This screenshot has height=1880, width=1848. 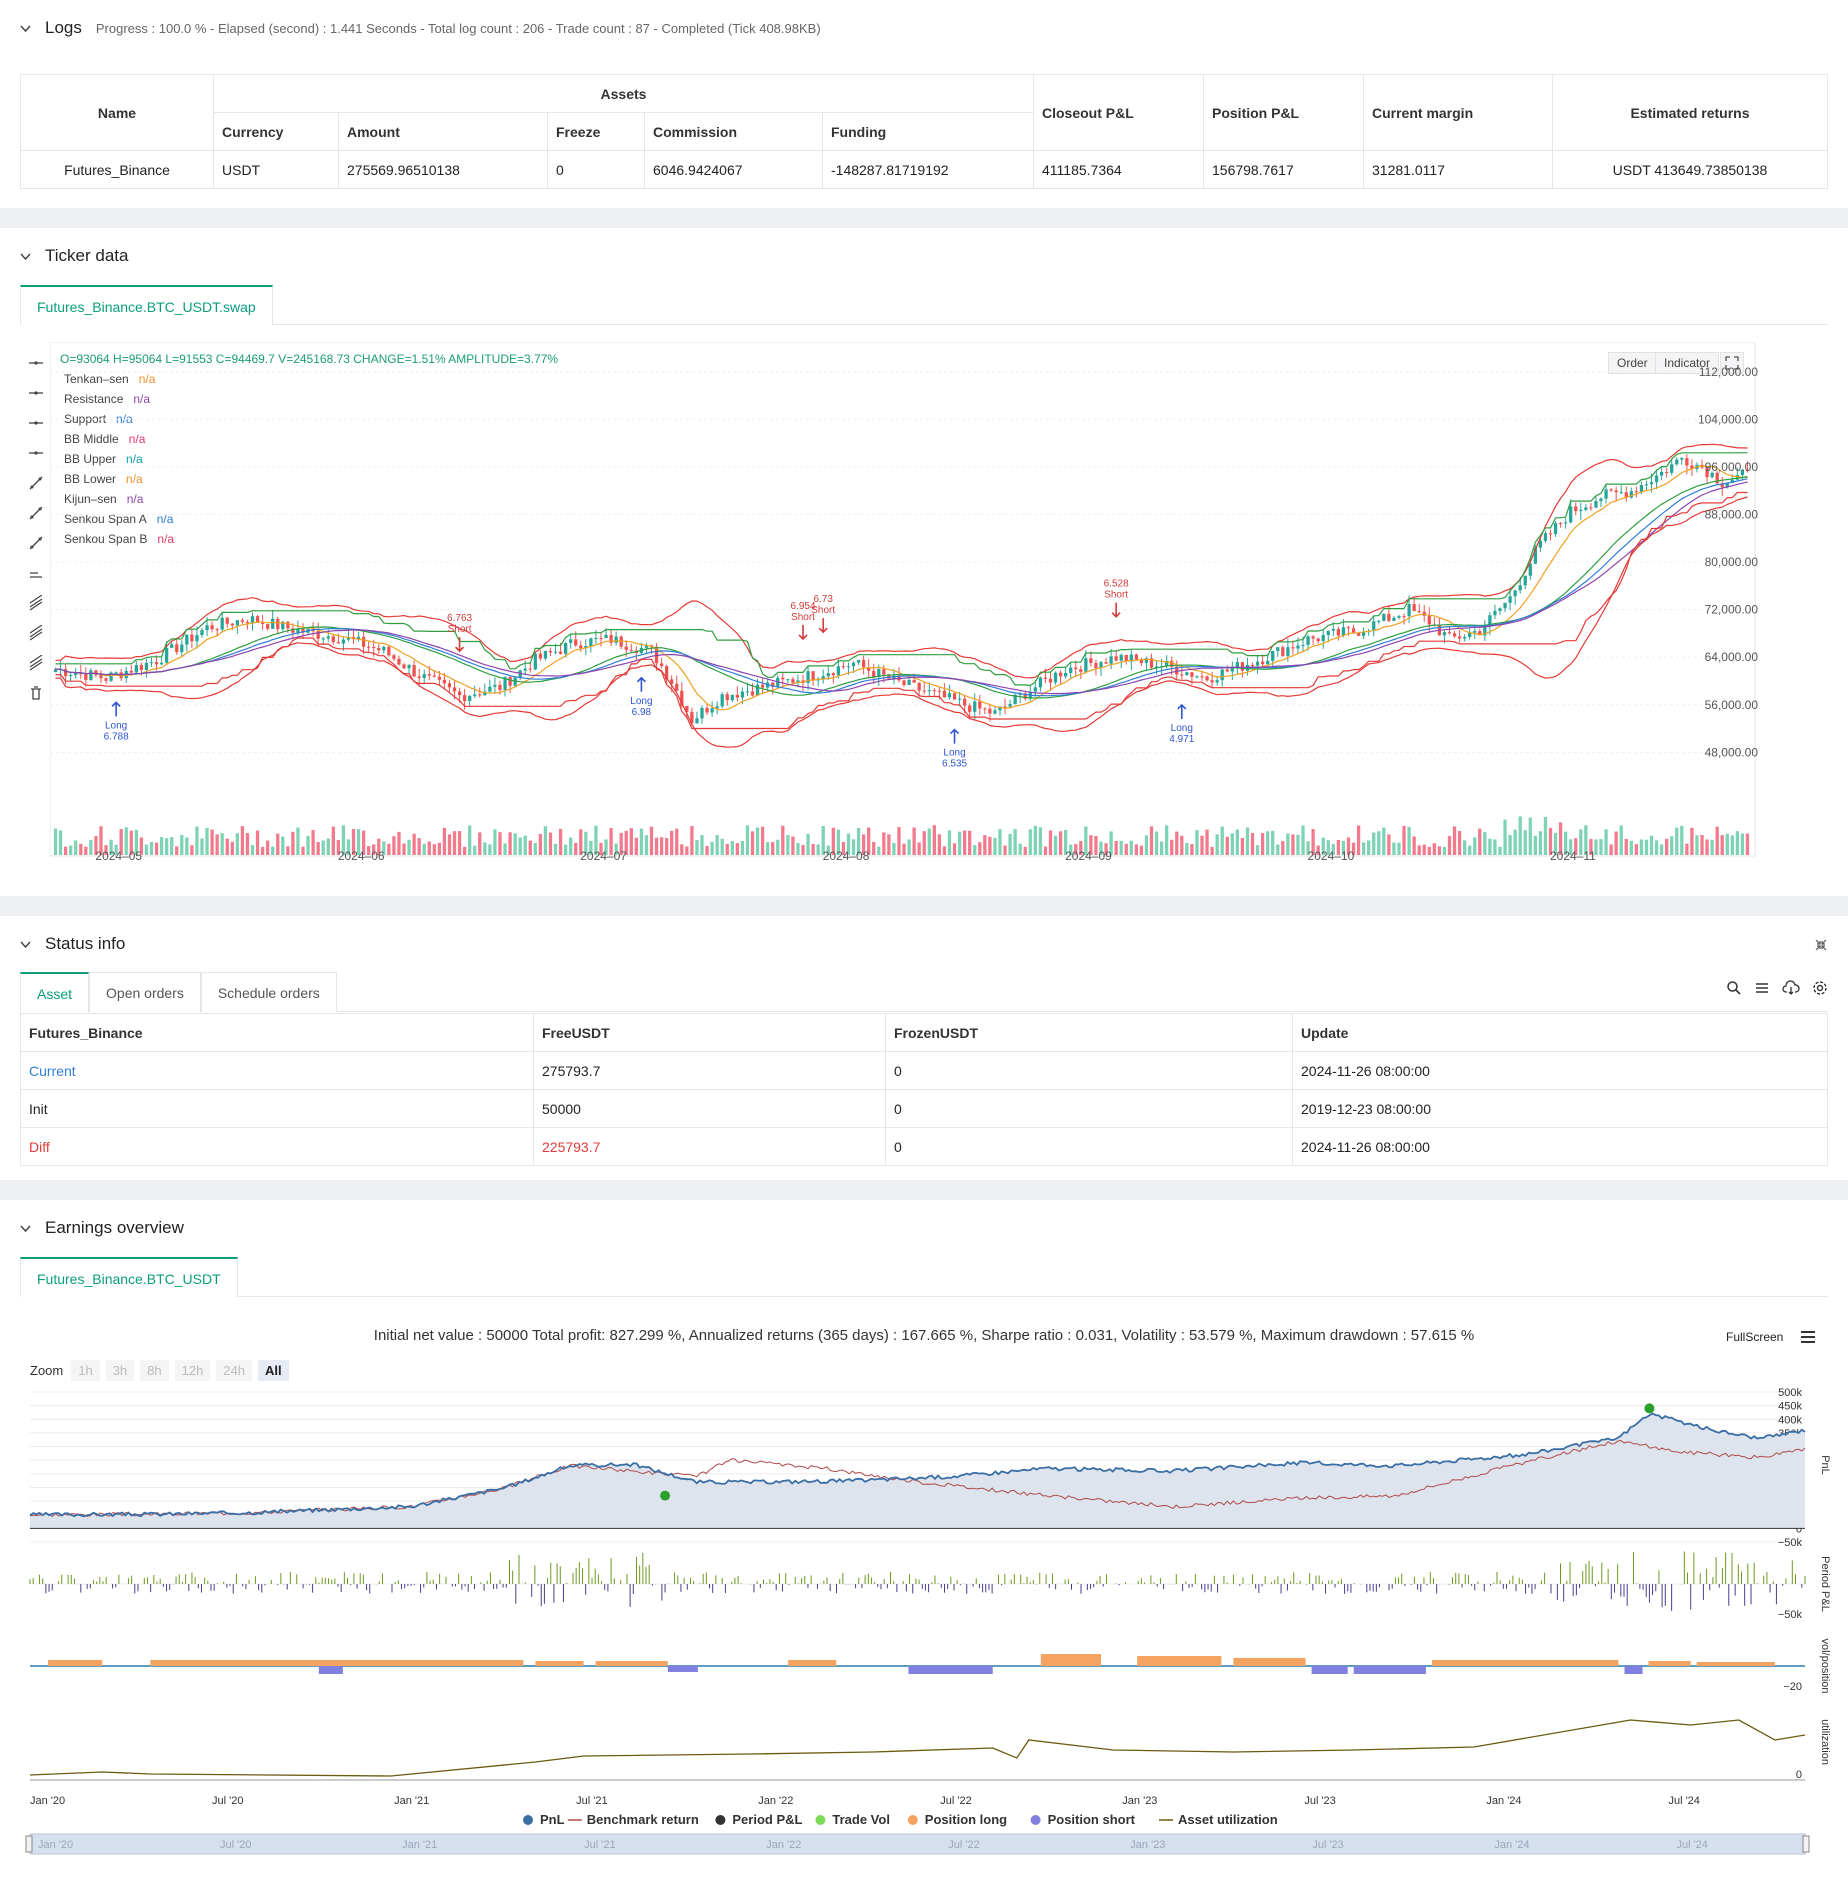 I want to click on zoom-option-1h: 1h, so click(x=85, y=1370).